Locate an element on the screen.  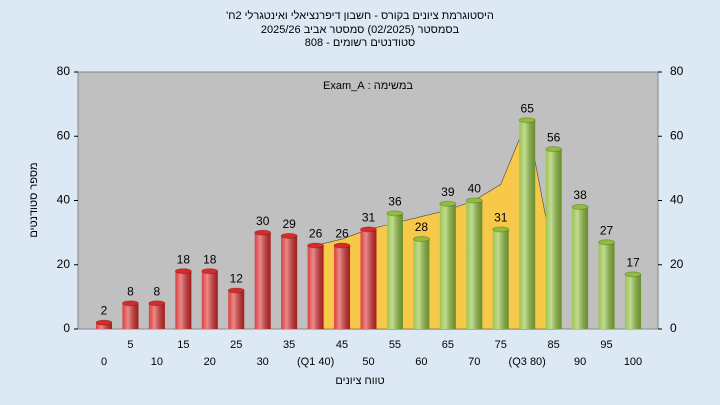
y2-tick-label: 20 is located at coordinates (677, 264).